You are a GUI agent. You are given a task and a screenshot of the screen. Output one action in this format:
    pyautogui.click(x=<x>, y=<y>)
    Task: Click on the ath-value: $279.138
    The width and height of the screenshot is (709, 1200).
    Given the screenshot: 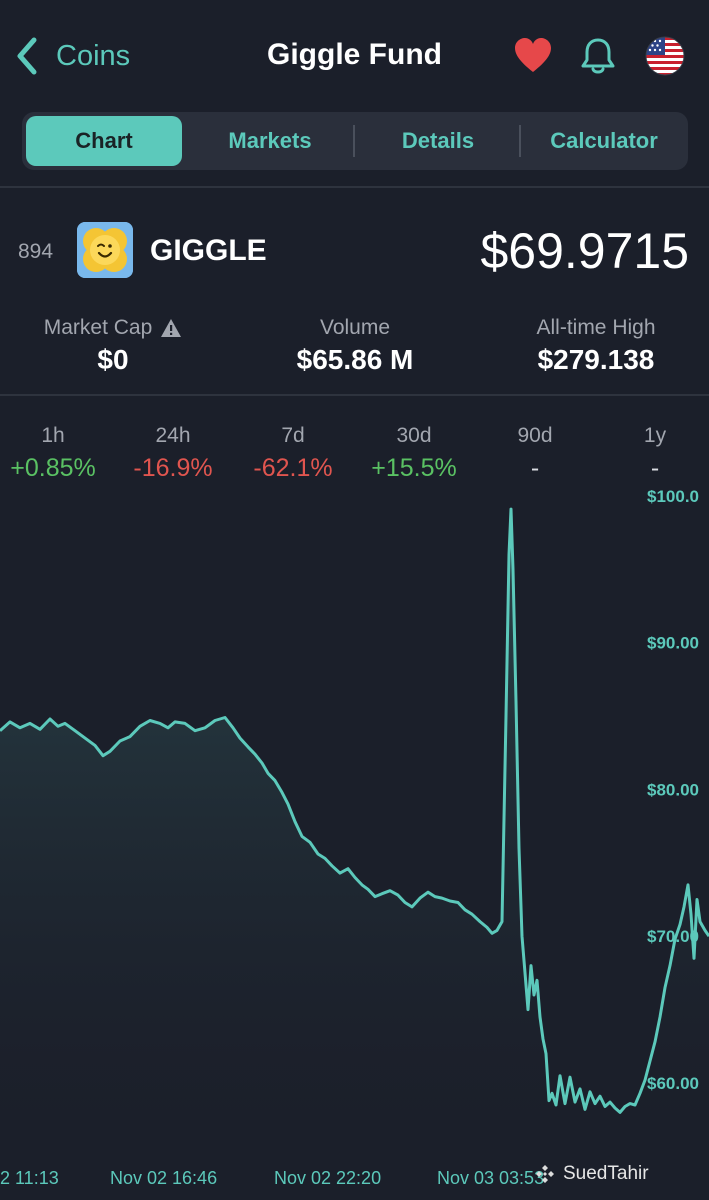 What is the action you would take?
    pyautogui.click(x=596, y=359)
    